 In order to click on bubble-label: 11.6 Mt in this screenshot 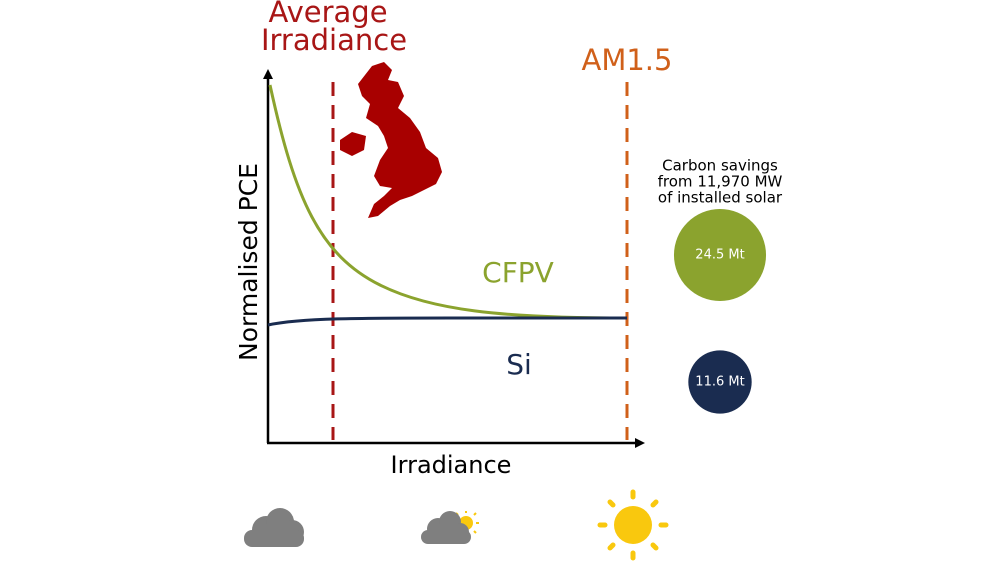, I will do `click(719, 382)`.